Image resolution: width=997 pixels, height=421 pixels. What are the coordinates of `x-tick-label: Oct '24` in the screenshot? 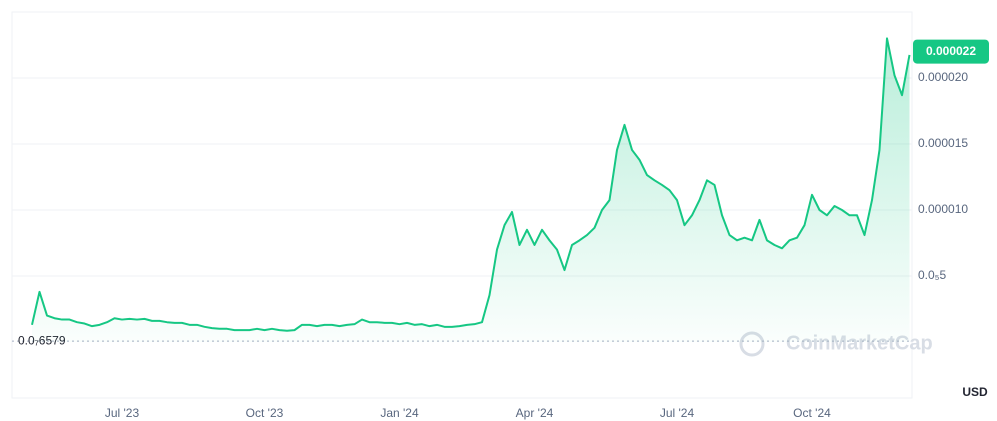 It's located at (812, 413).